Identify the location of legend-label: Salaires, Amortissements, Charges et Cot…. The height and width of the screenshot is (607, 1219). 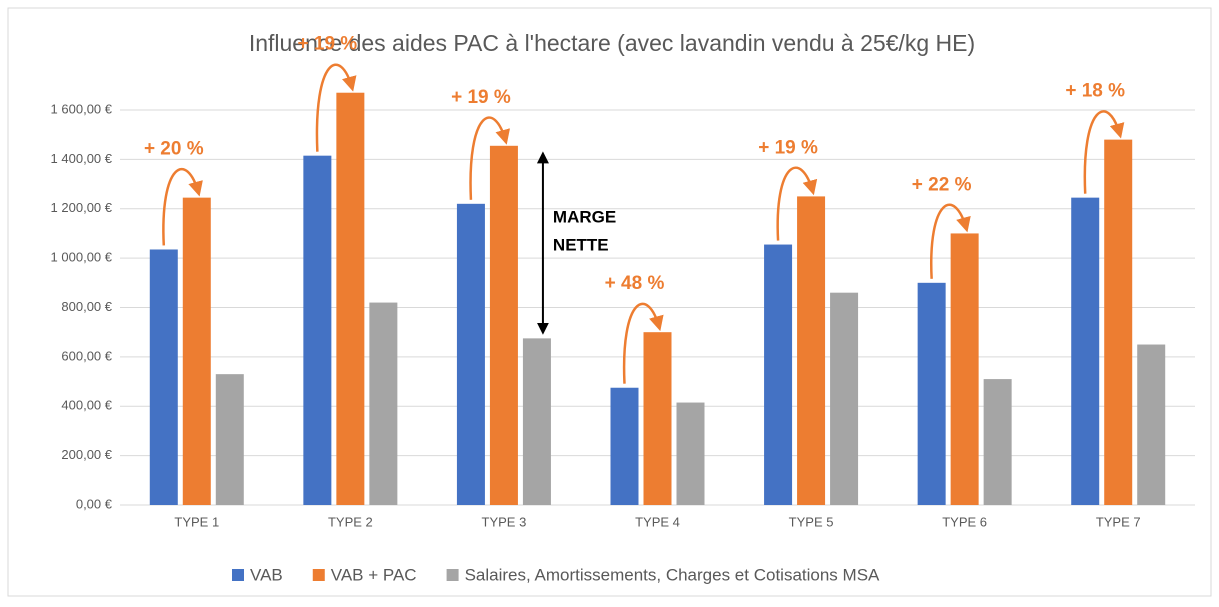
(672, 574).